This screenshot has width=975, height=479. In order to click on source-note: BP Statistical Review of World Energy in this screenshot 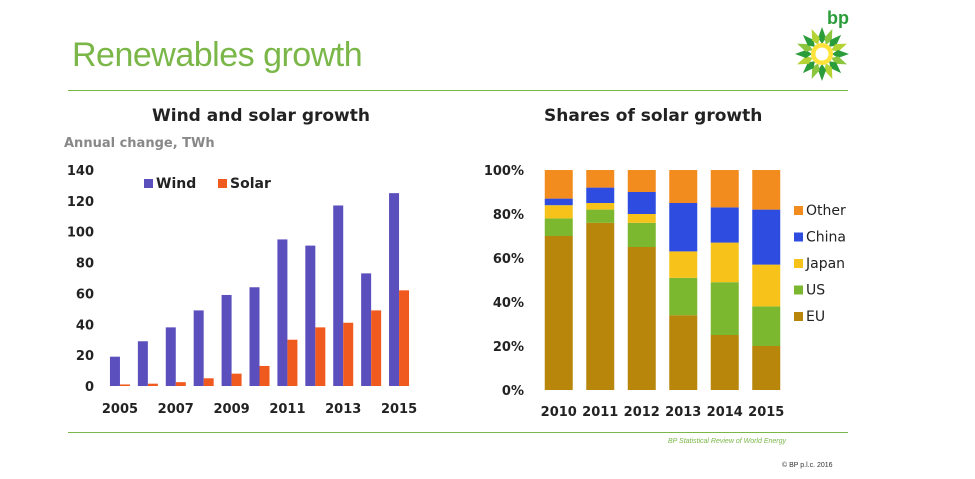, I will do `click(727, 441)`.